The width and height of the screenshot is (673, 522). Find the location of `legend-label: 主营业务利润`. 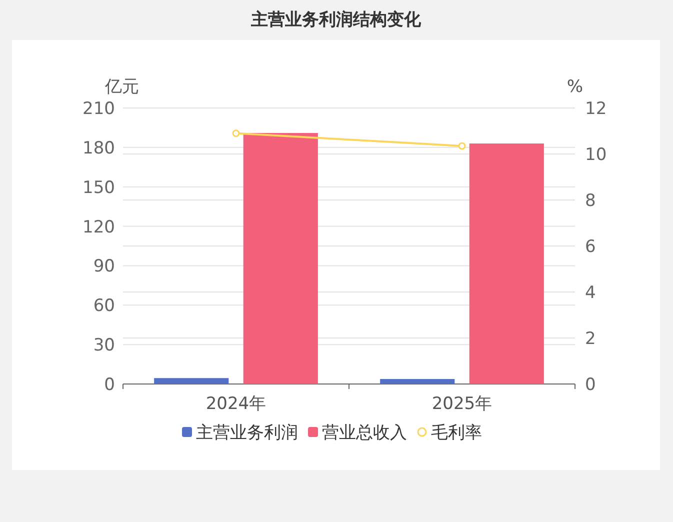

legend-label: 主营业务利润 is located at coordinates (247, 433).